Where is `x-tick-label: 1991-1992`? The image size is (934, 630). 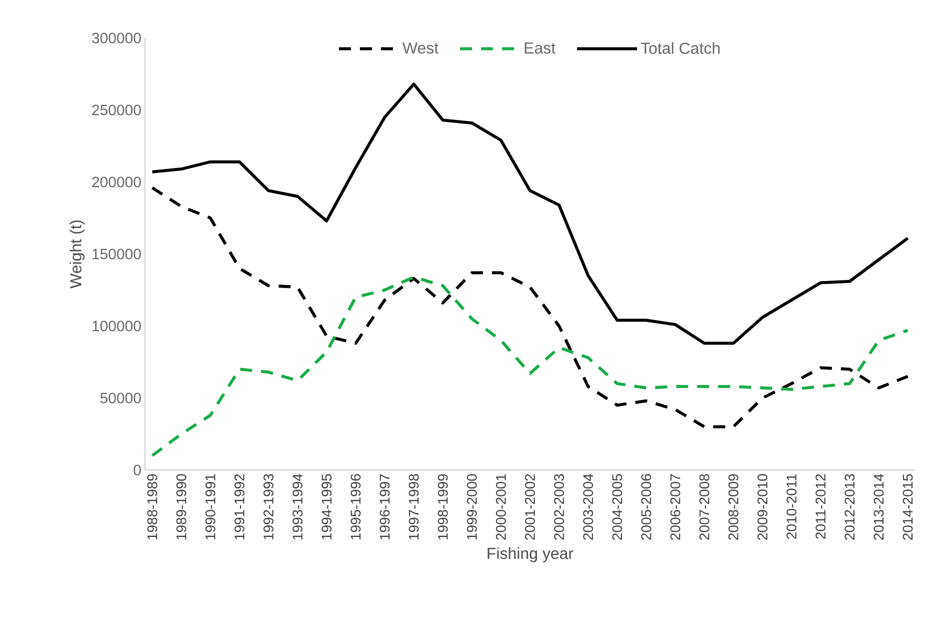
x-tick-label: 1991-1992 is located at coordinates (239, 507).